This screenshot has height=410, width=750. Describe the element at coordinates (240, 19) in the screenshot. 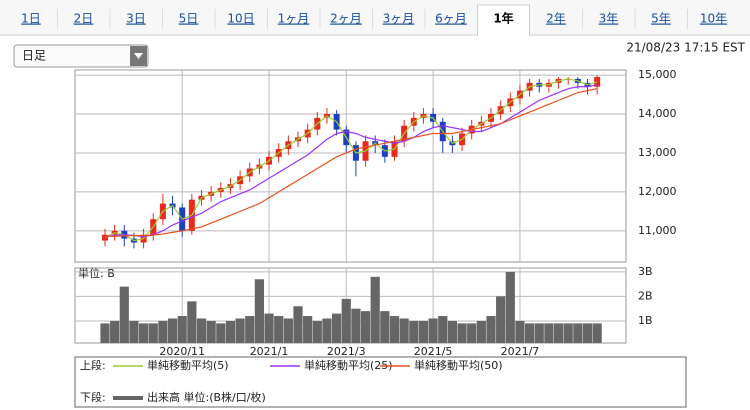

I see `tab: 10日` at that location.